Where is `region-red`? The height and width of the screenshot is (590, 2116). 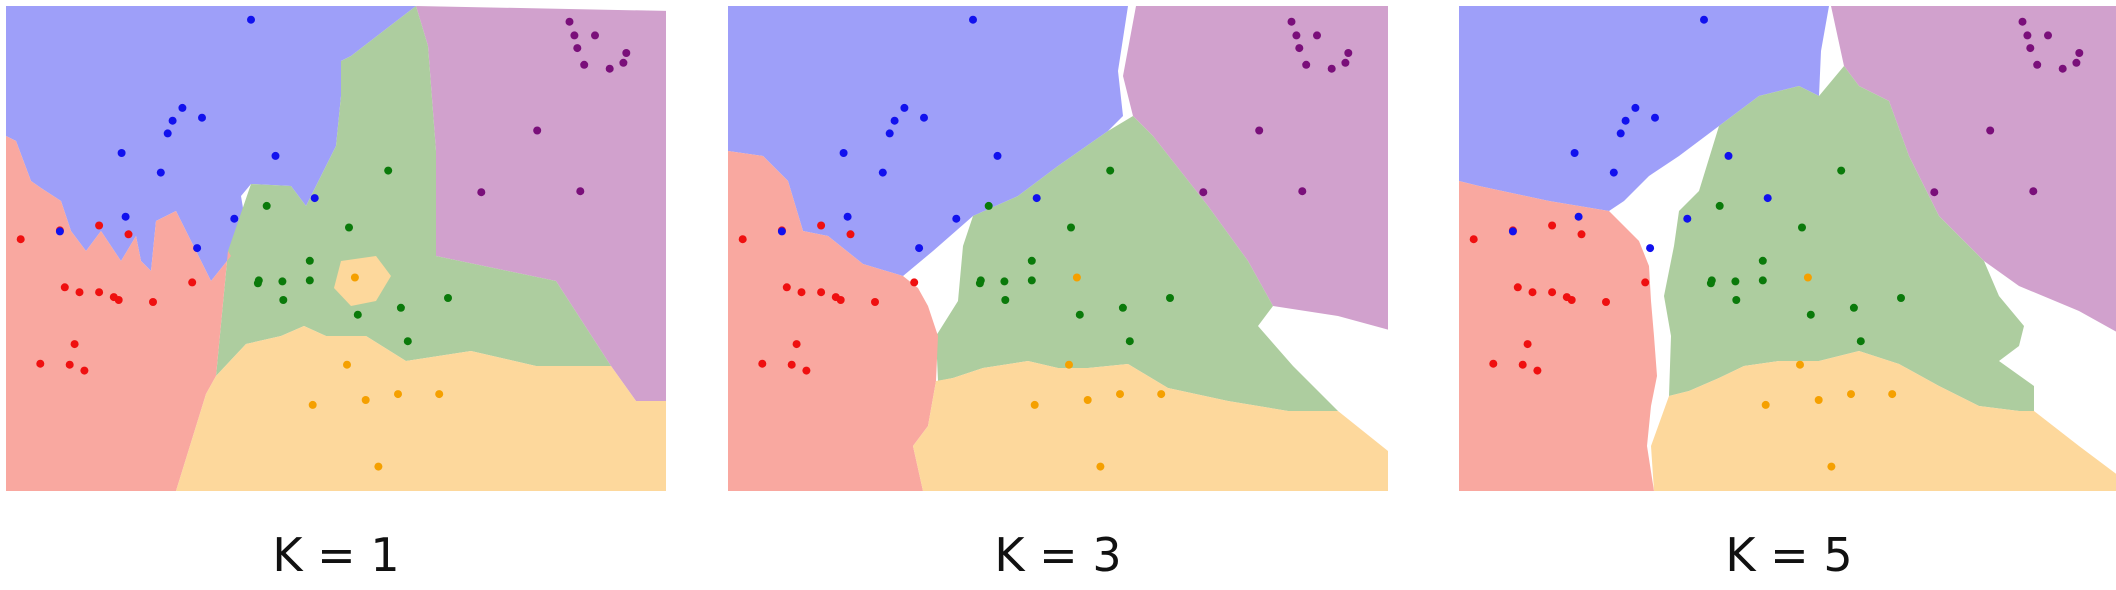 region-red is located at coordinates (1558, 336).